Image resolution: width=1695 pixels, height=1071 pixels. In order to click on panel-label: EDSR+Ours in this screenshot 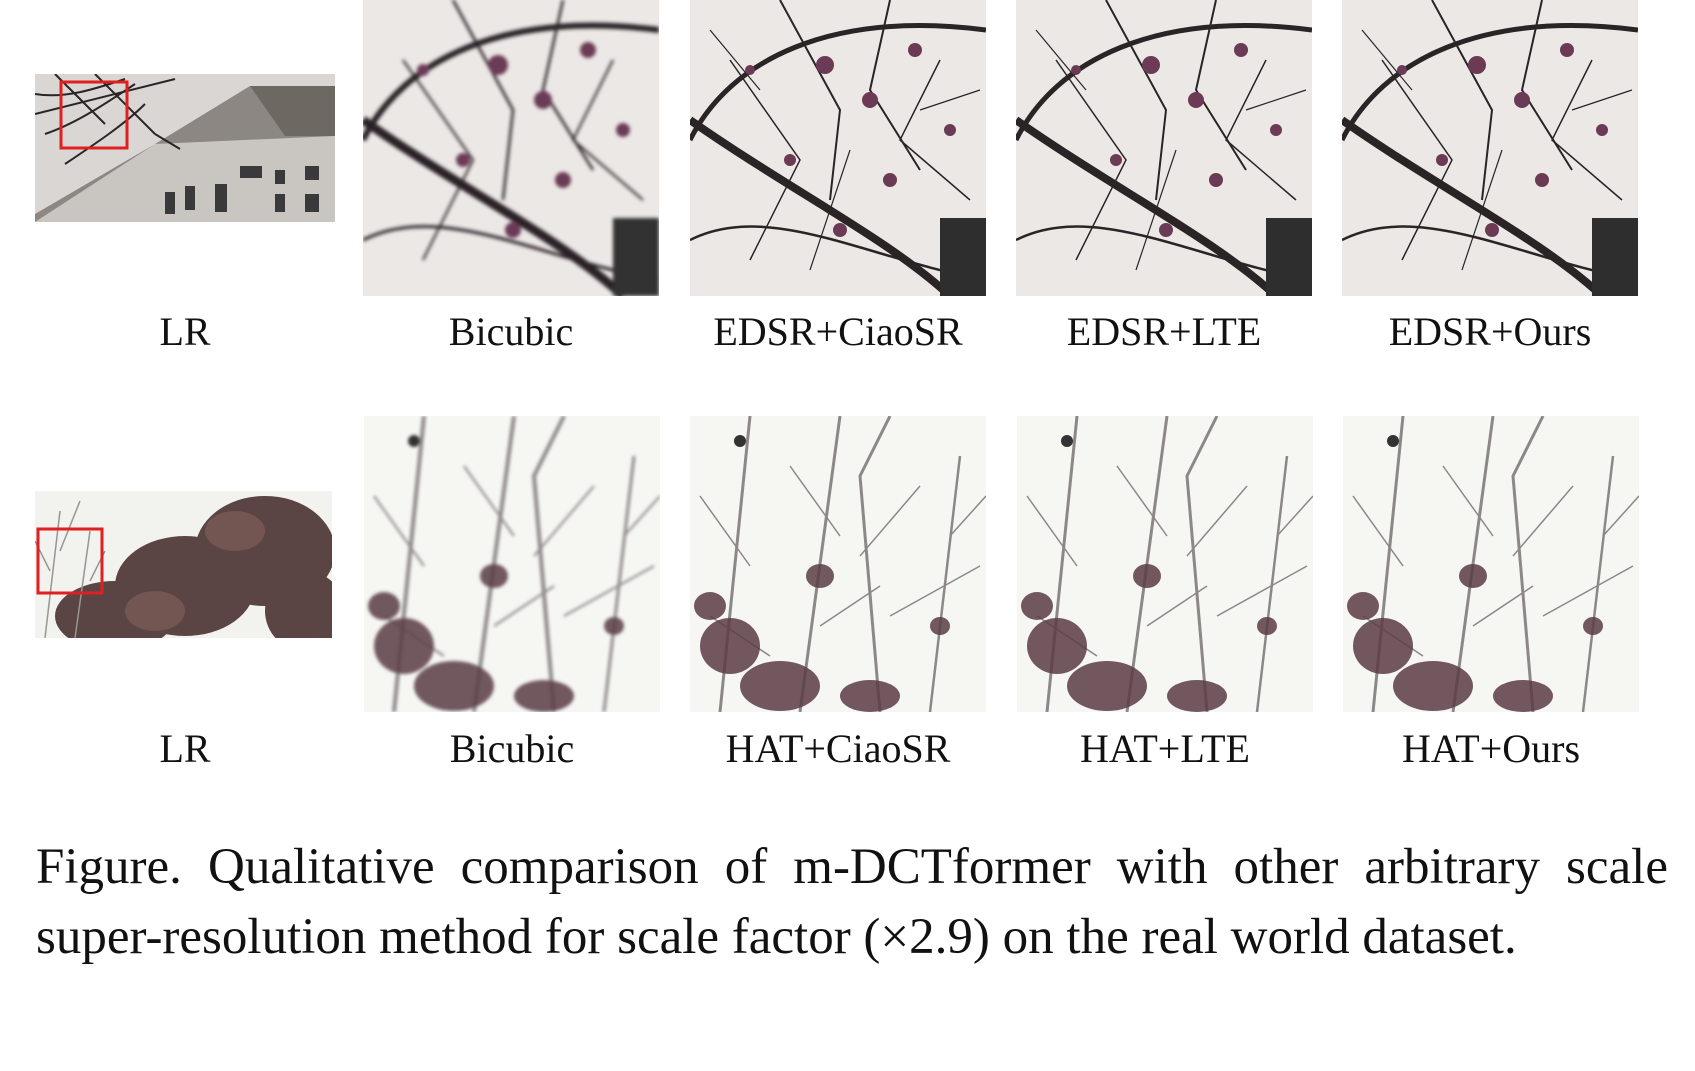, I will do `click(1490, 331)`.